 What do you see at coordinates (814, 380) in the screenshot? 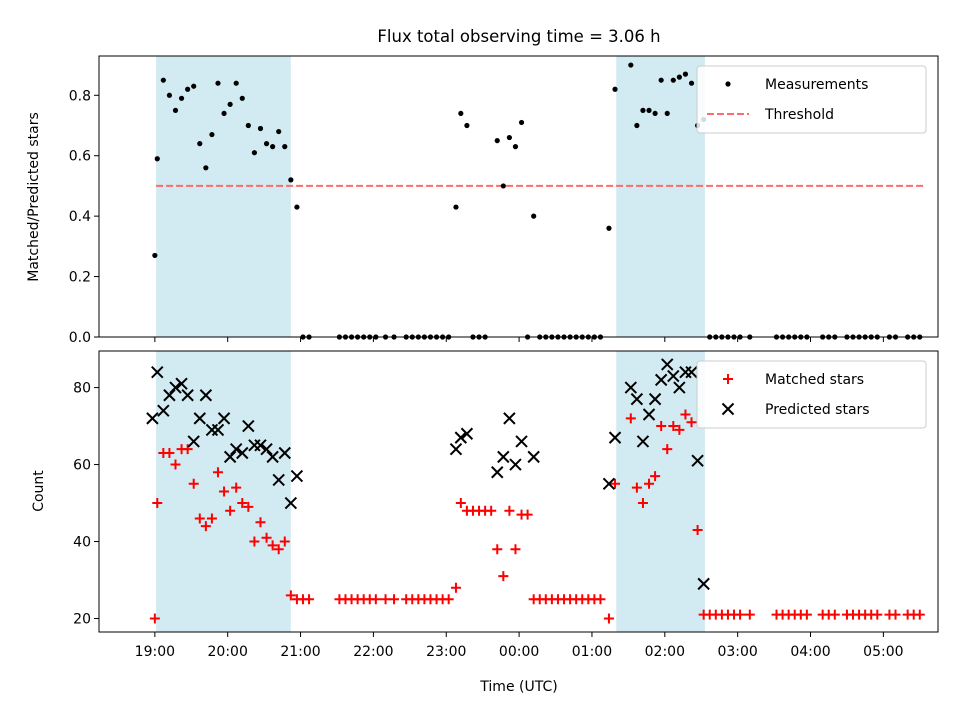
I see `legend-label: Matched stars` at bounding box center [814, 380].